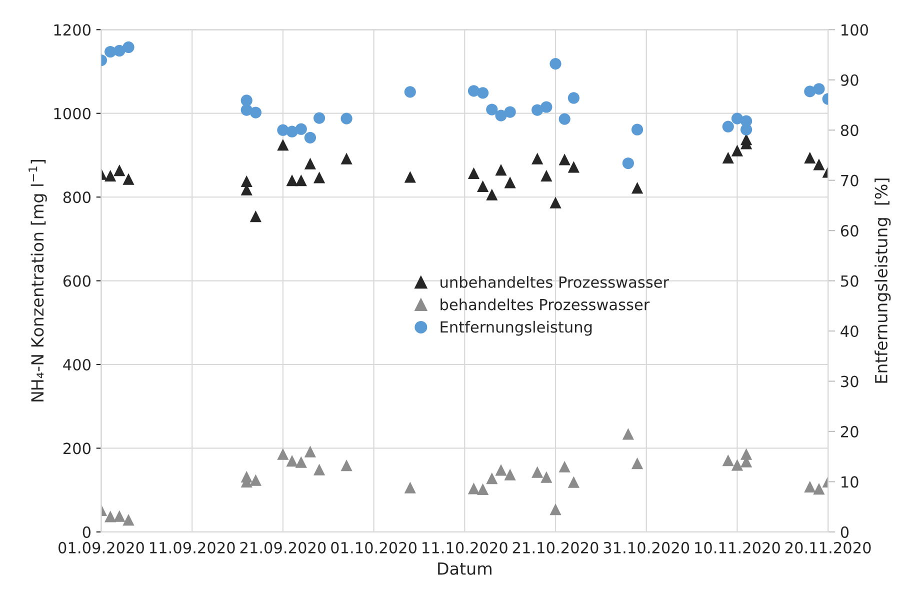 This screenshot has height=593, width=904. Describe the element at coordinates (555, 548) in the screenshot. I see `x-tick-label: 21.10.2020` at that location.